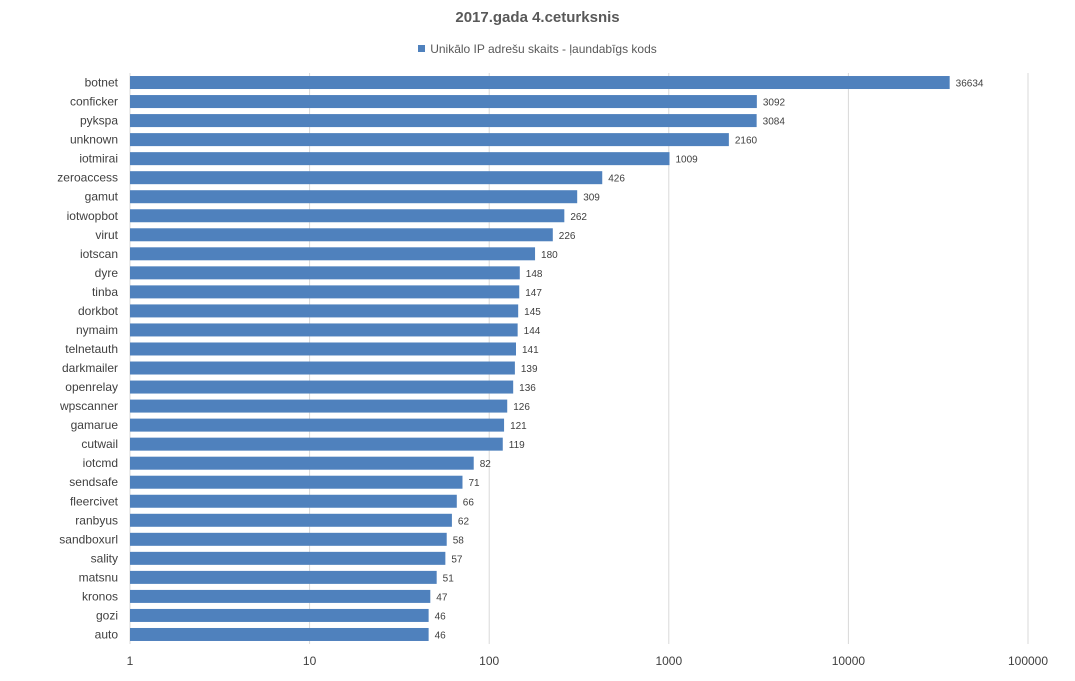  Describe the element at coordinates (87, 178) in the screenshot. I see `category-label: zeroaccess` at that location.